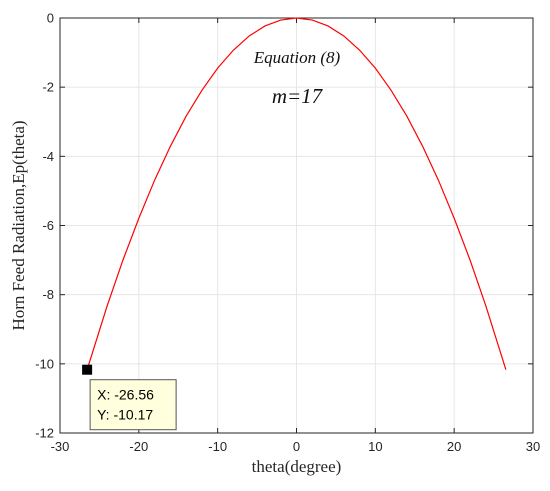 The image size is (550, 491). What do you see at coordinates (125, 415) in the screenshot?
I see `datatip-y-value: Y: -10.17` at bounding box center [125, 415].